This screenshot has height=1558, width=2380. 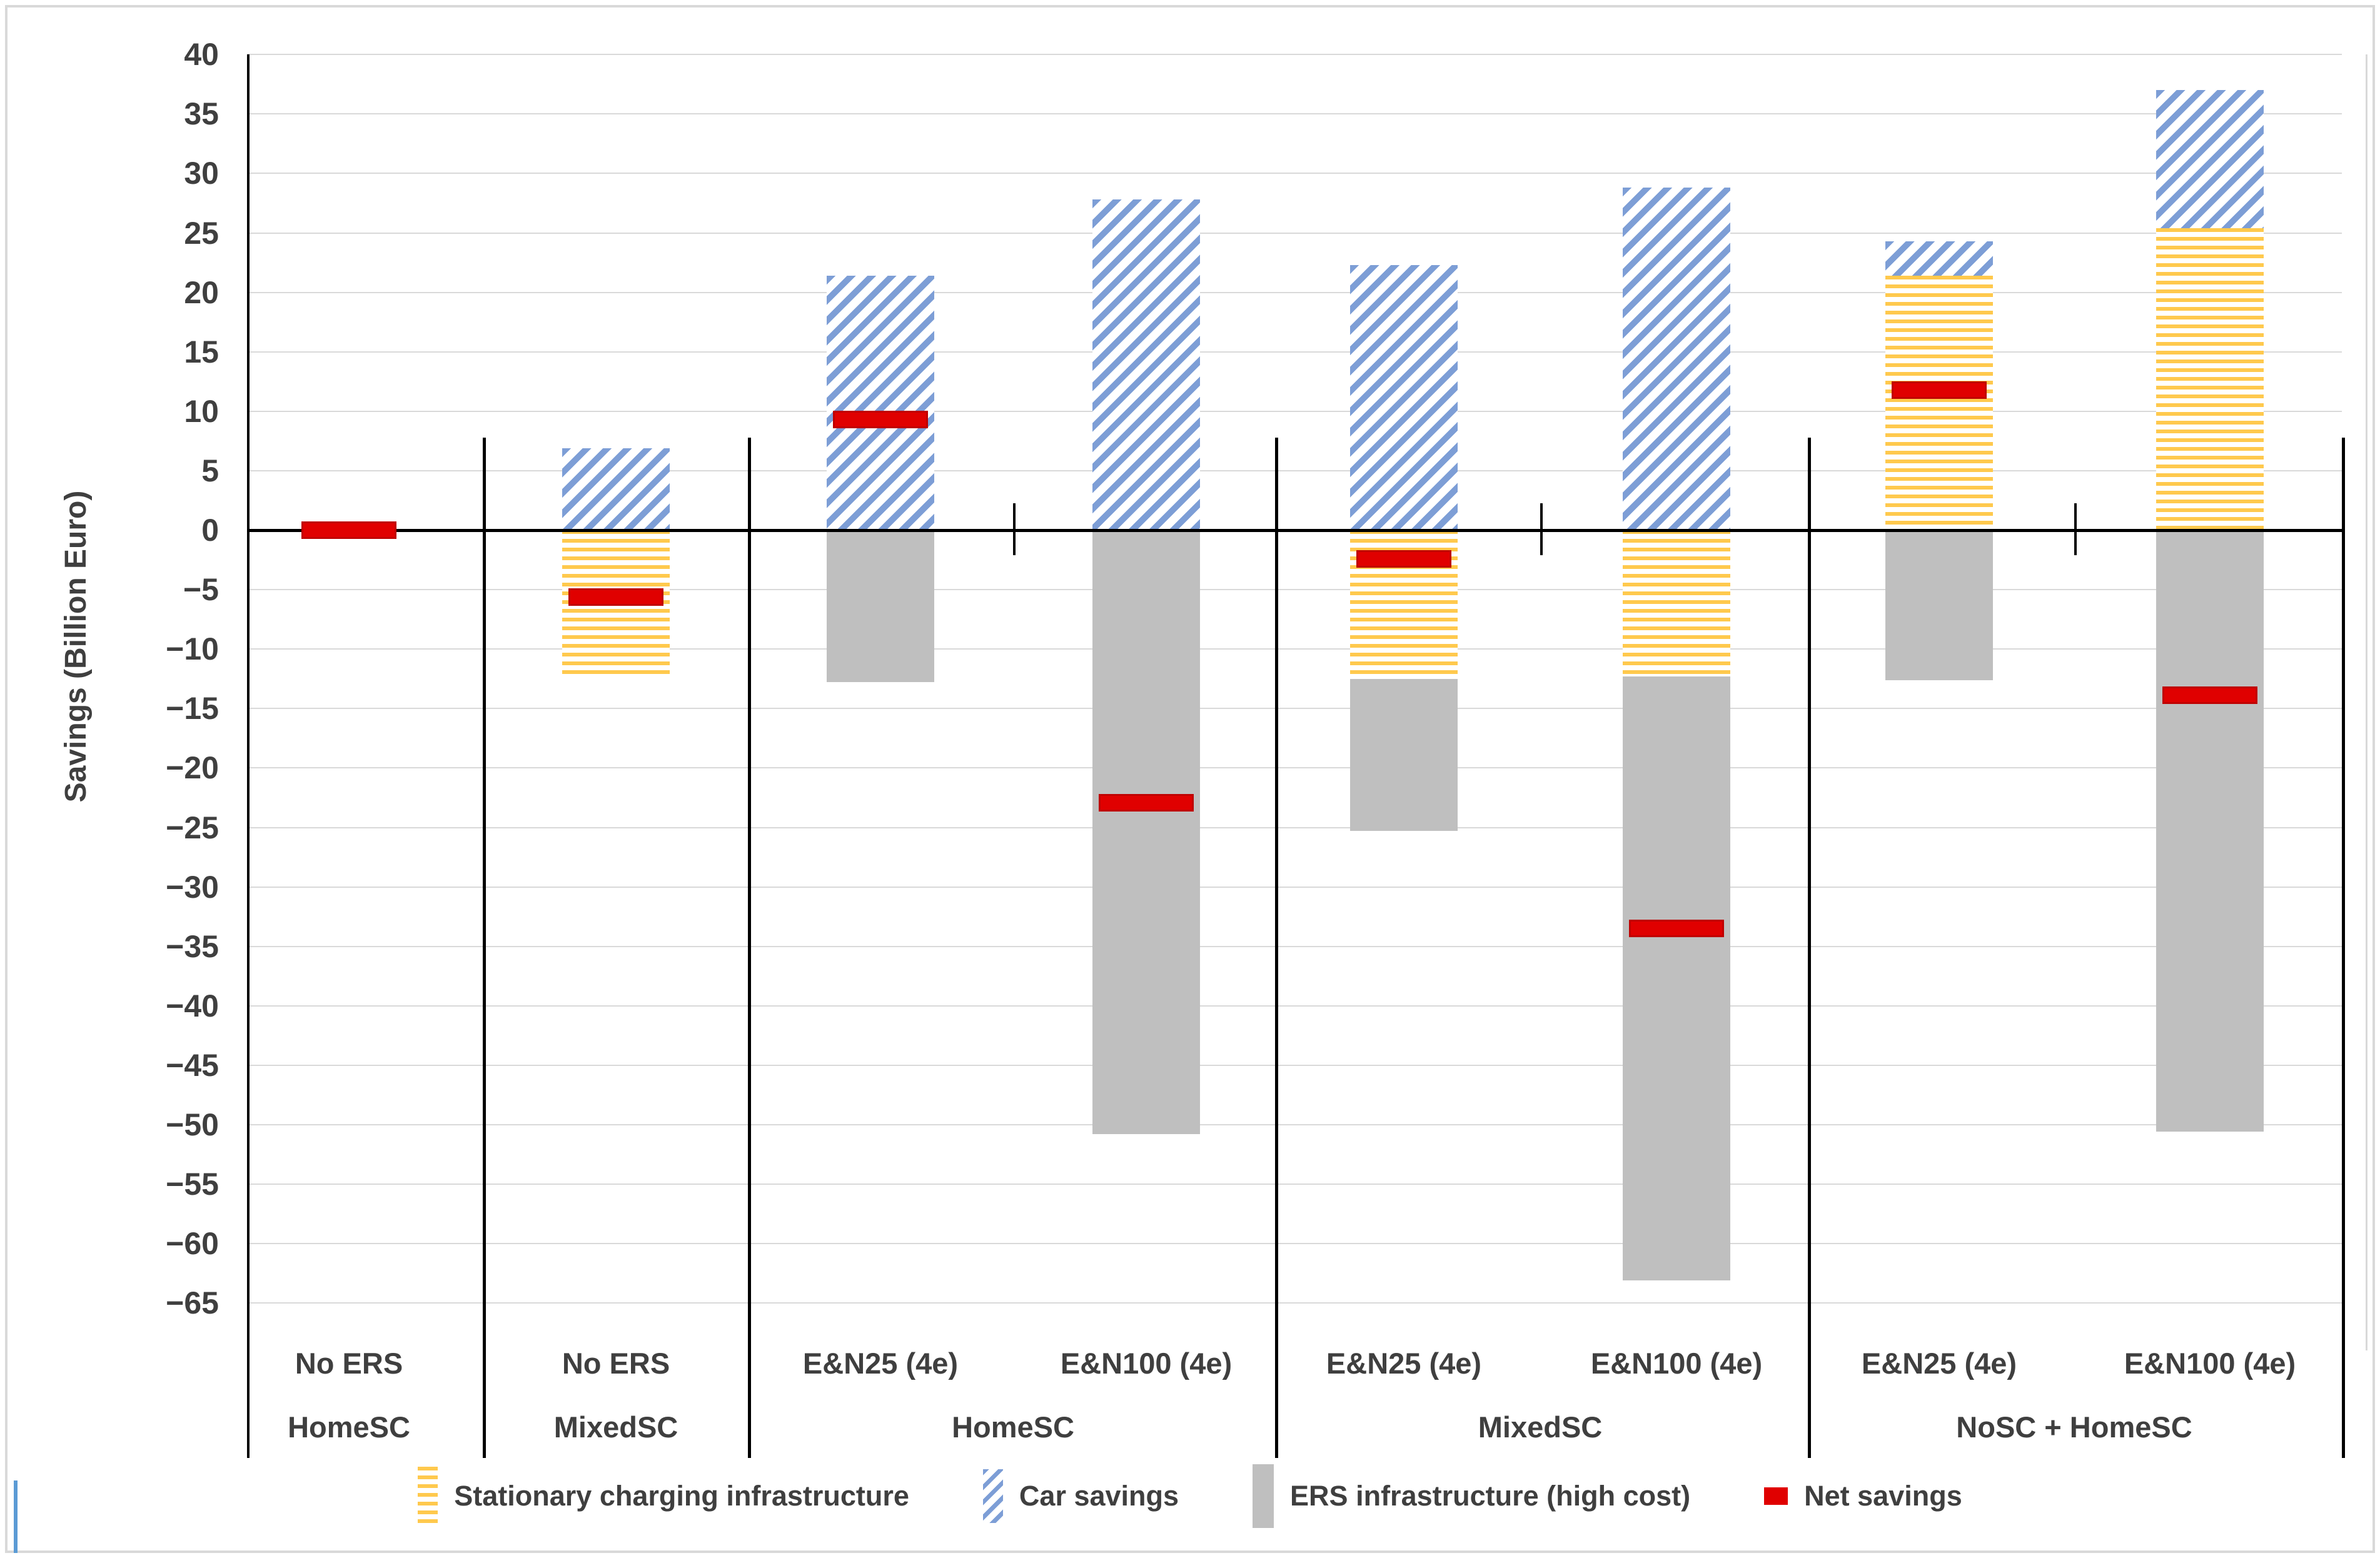 What do you see at coordinates (992, 1496) in the screenshot?
I see `blue-diagonal-stripes-swatch-icon` at bounding box center [992, 1496].